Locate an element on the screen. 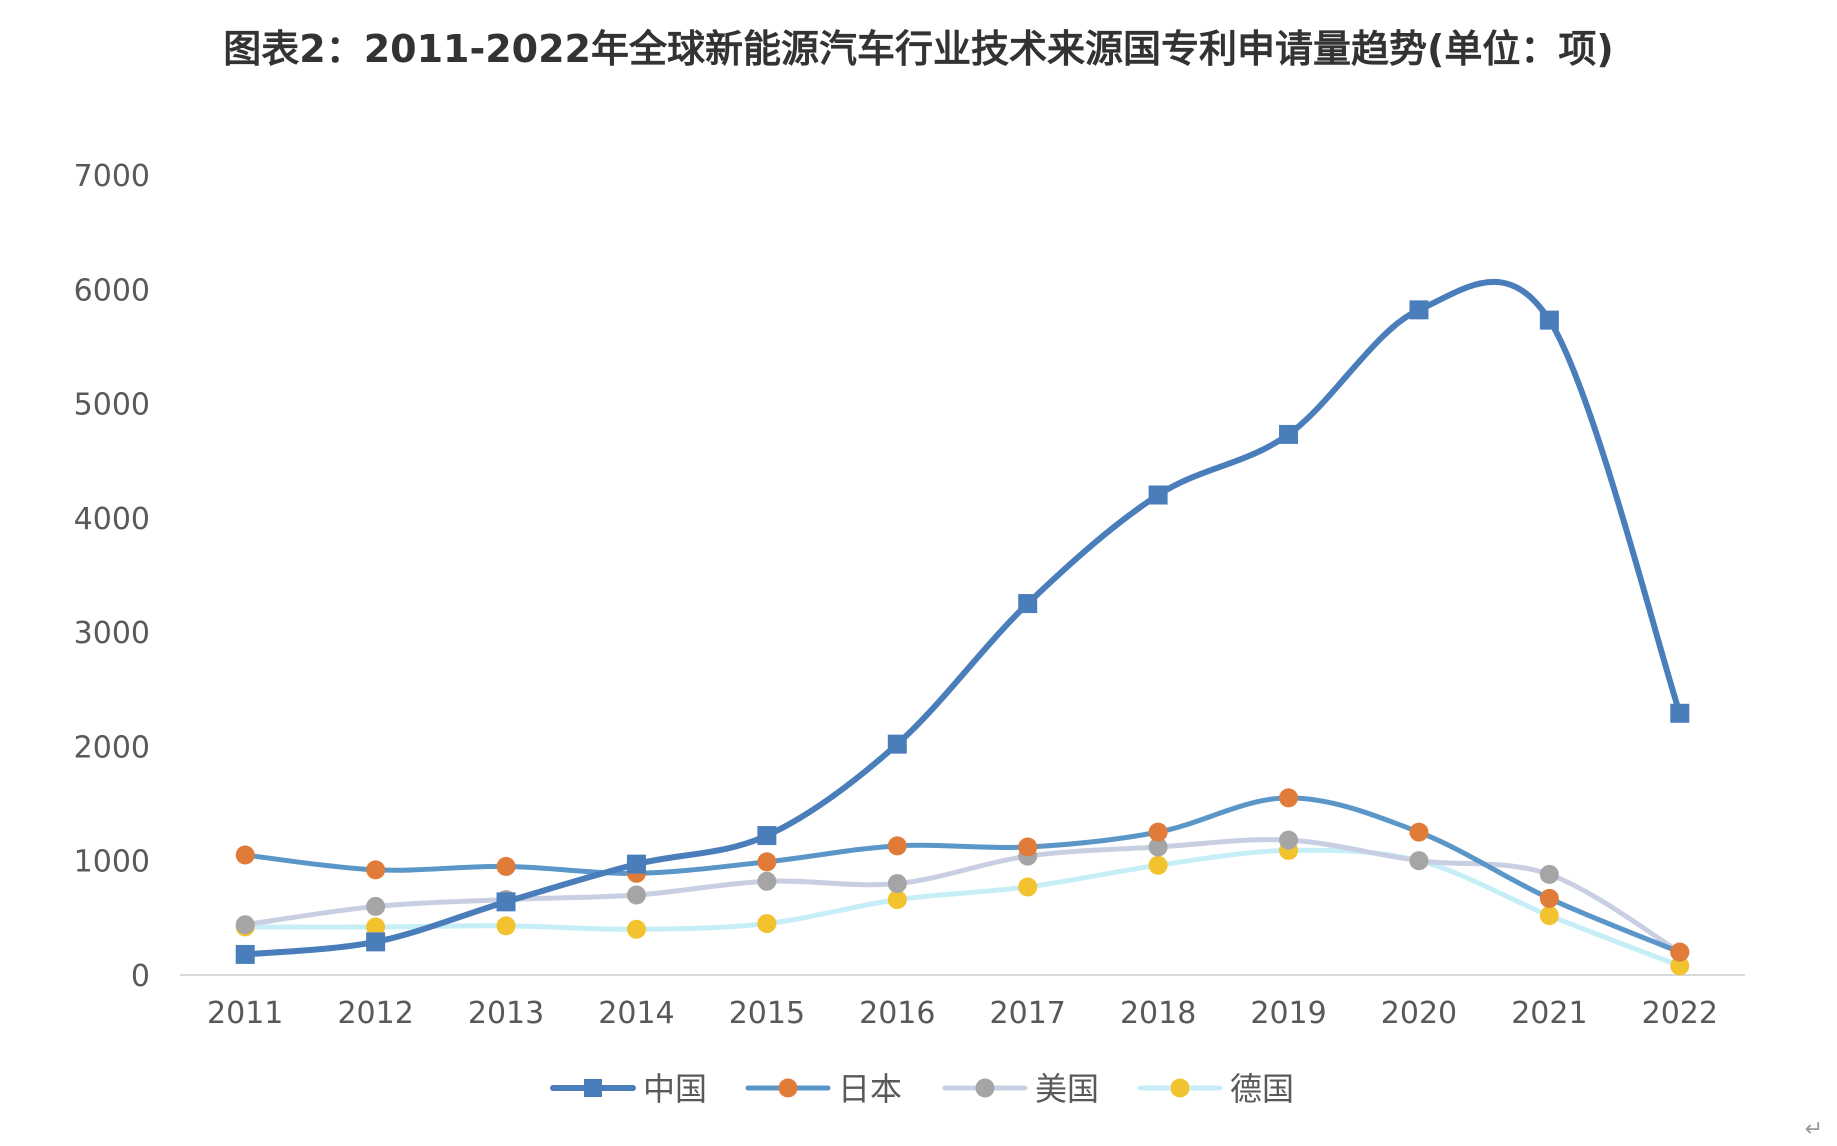 Image resolution: width=1837 pixels, height=1146 pixels. x-tick-label: 2017 is located at coordinates (1028, 1013).